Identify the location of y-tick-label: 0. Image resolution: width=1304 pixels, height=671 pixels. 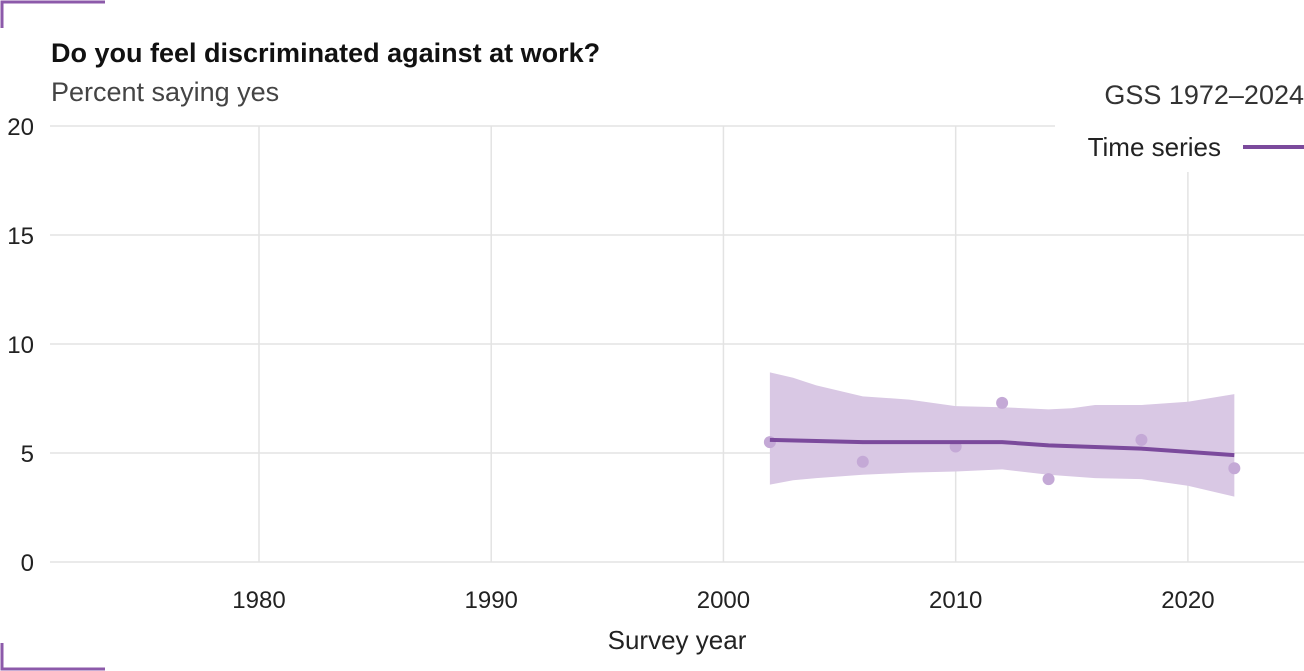
(27, 563).